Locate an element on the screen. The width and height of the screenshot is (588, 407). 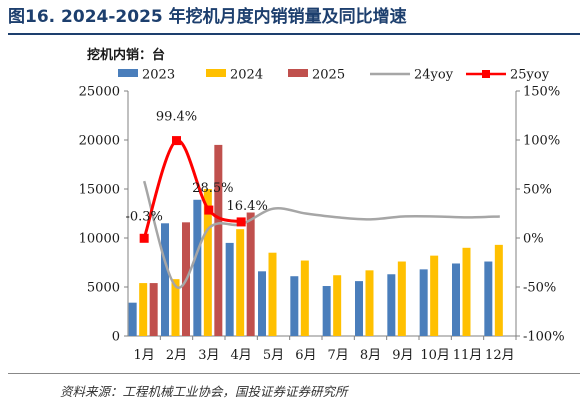
title-rule is located at coordinates (294, 34).